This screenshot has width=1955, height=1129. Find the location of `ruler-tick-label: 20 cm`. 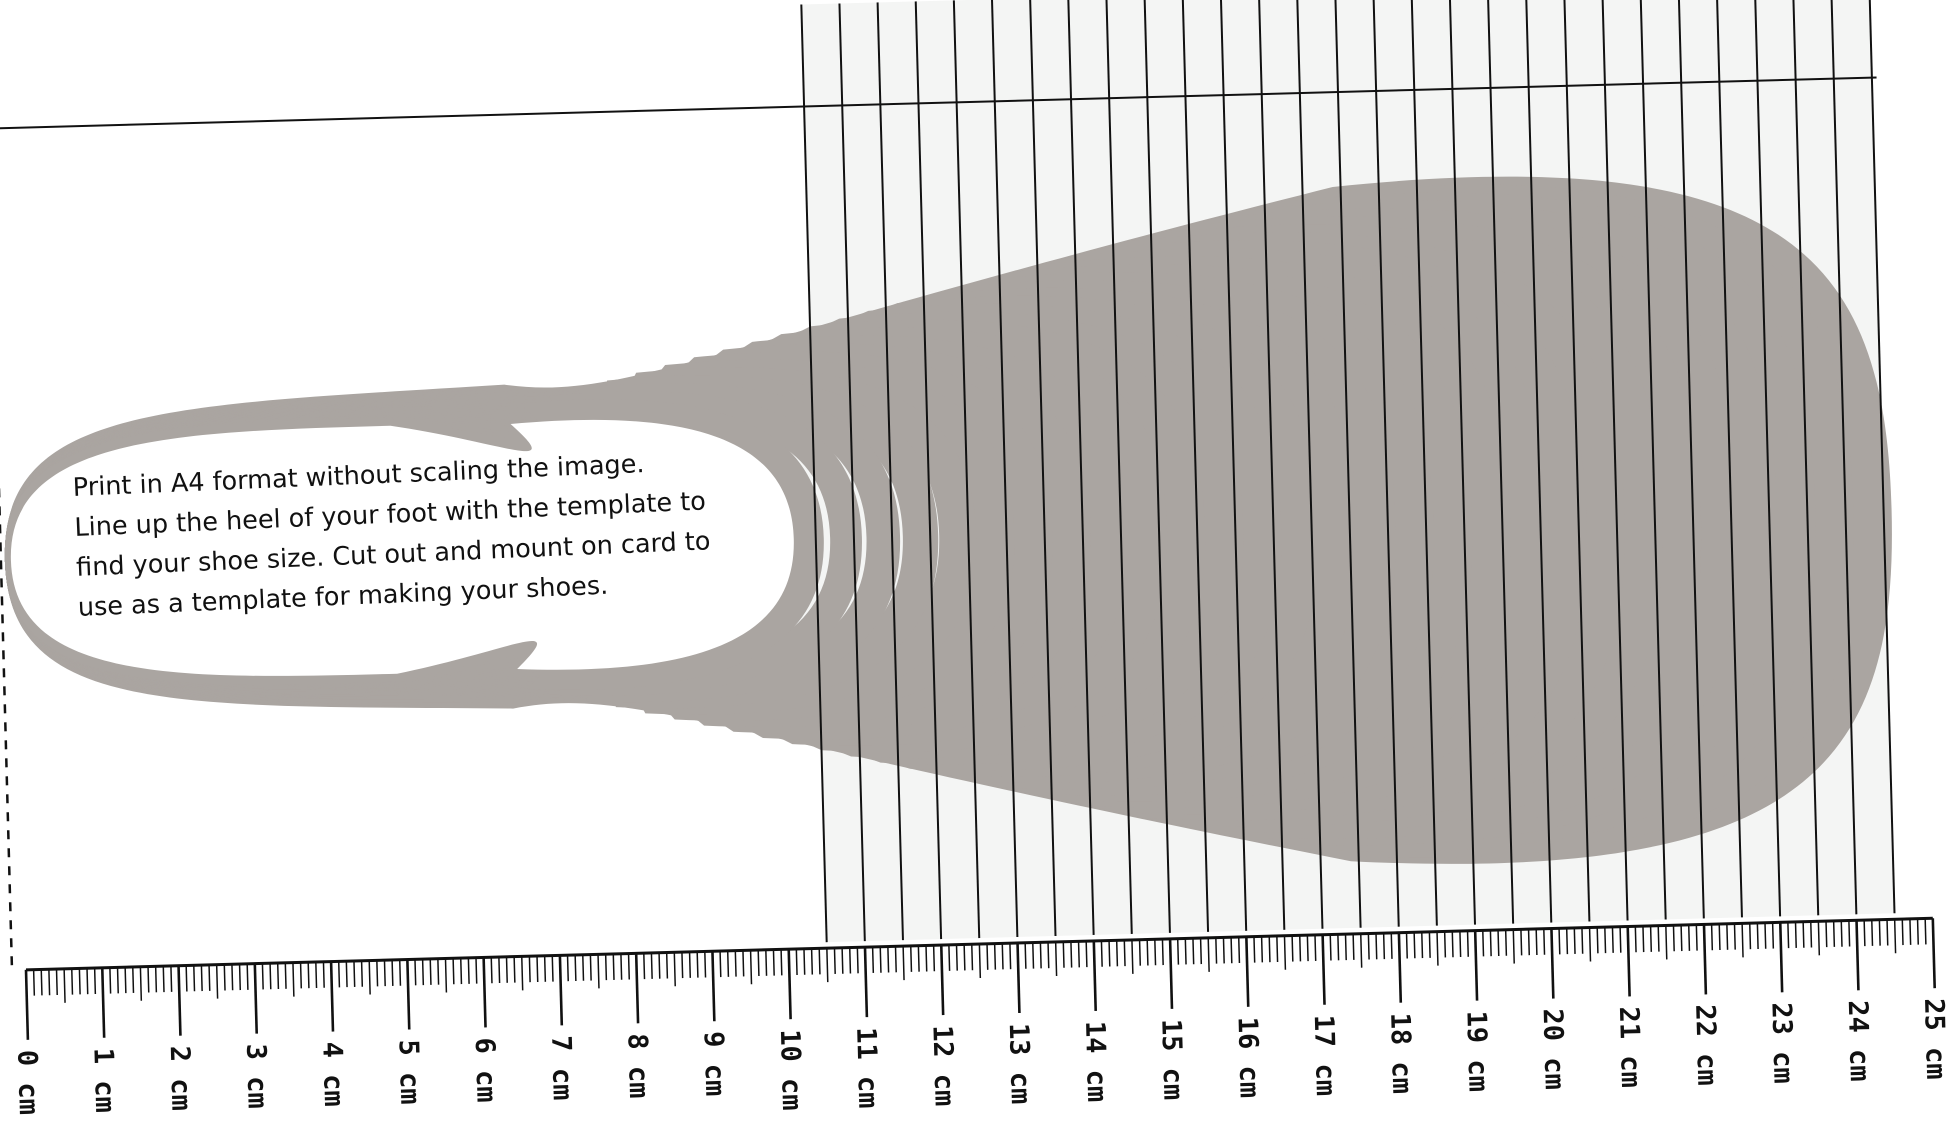

ruler-tick-label: 20 cm is located at coordinates (1553, 1049).